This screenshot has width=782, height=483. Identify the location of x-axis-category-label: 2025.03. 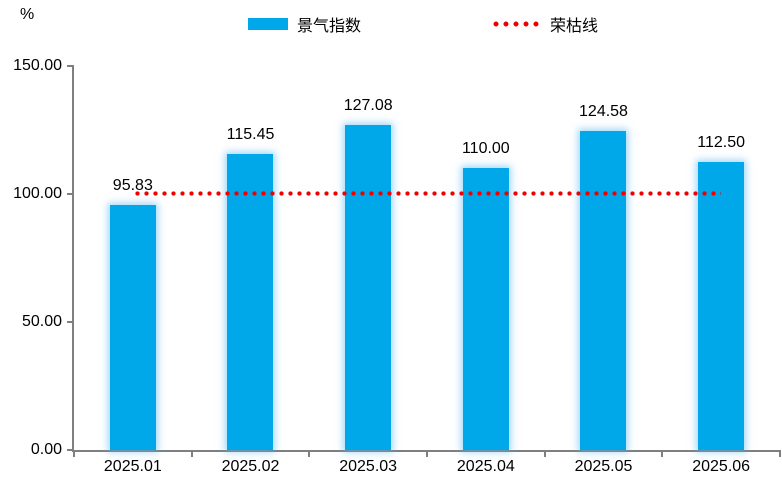
(368, 466).